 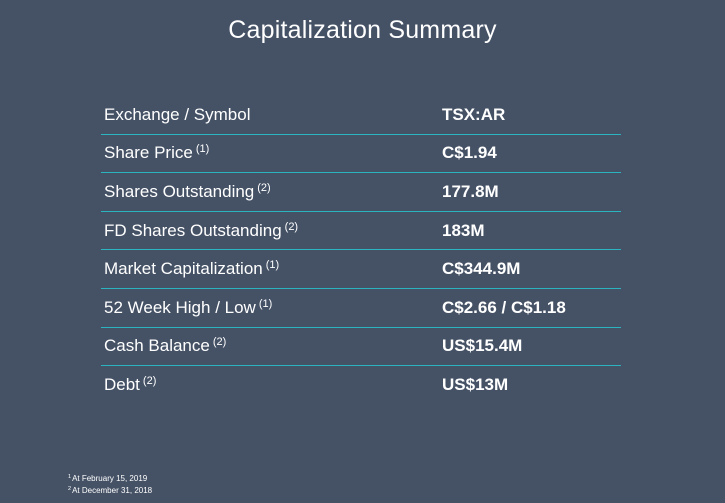 I want to click on footnote-text: At December 31, 2018, so click(x=112, y=490).